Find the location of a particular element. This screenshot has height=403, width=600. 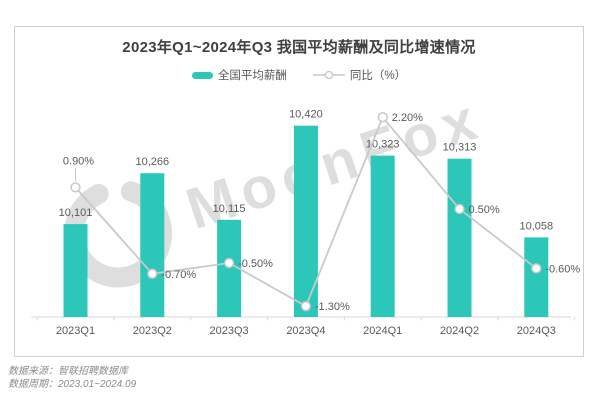

yoy-value-label: 0.90% is located at coordinates (78, 161).